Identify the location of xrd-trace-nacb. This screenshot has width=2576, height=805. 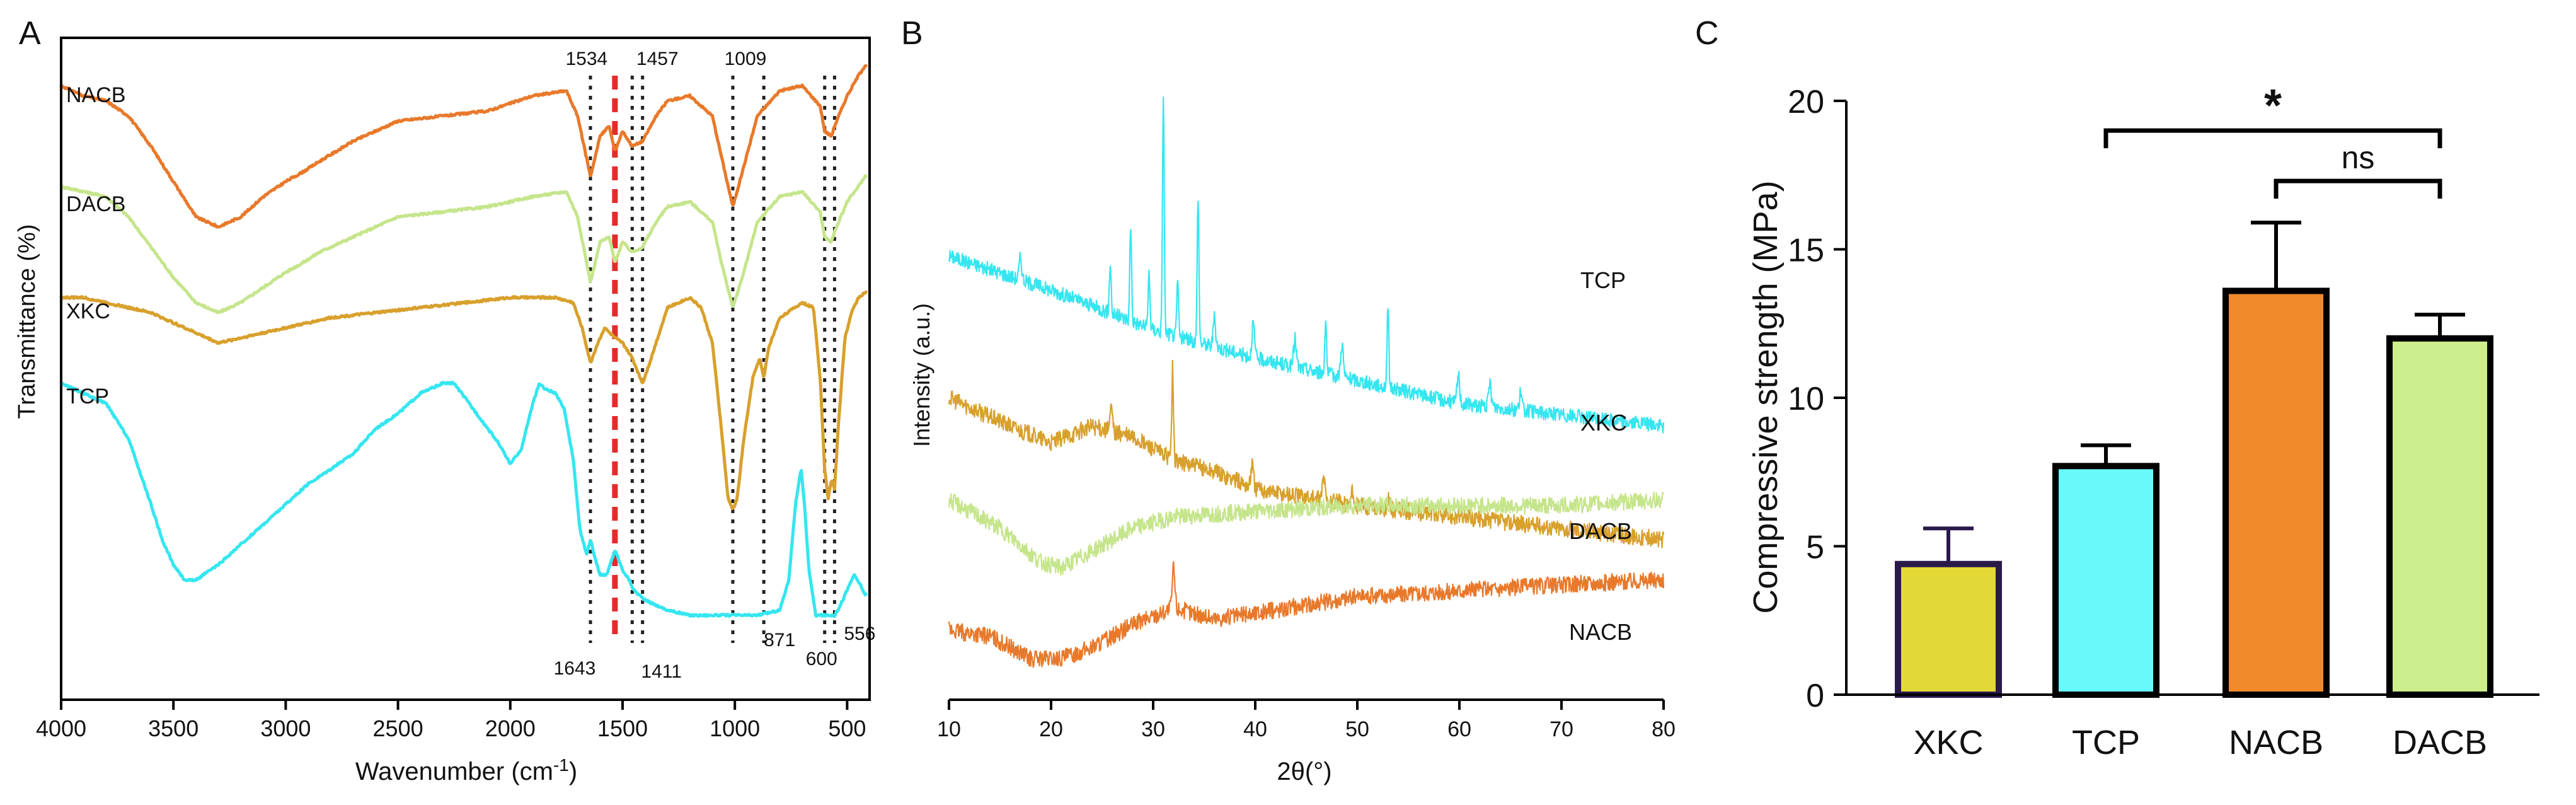
(1306, 614).